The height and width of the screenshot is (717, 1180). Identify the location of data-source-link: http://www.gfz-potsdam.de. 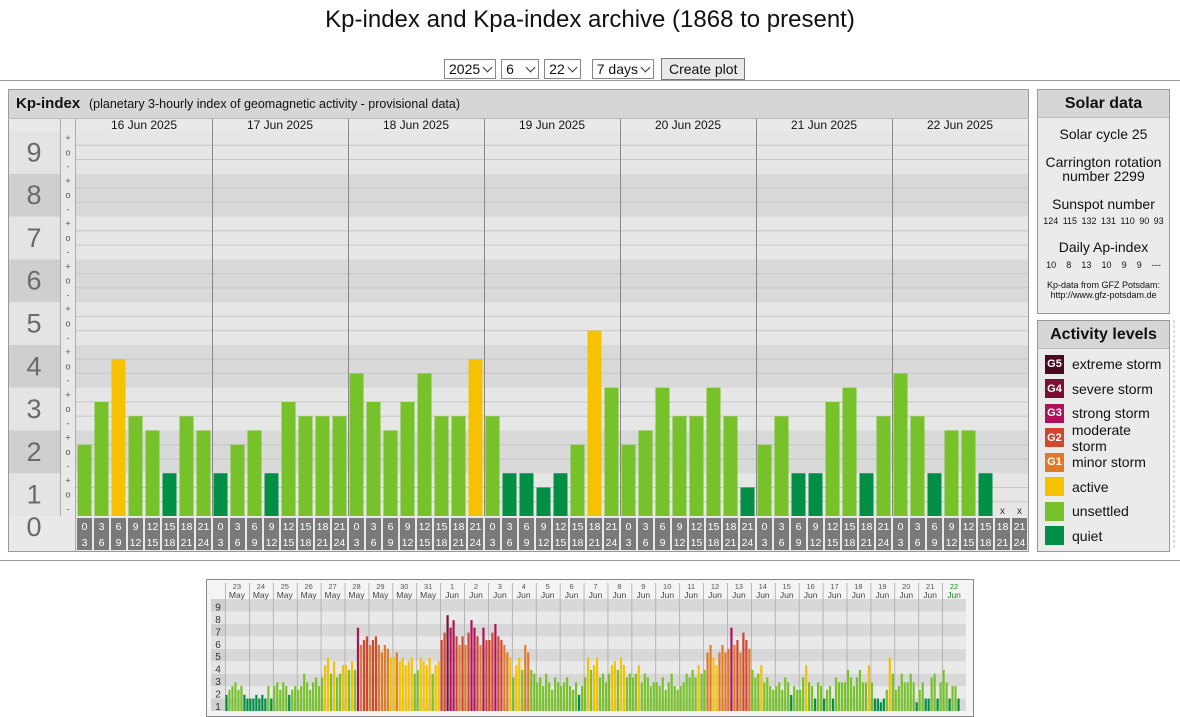
(1103, 295).